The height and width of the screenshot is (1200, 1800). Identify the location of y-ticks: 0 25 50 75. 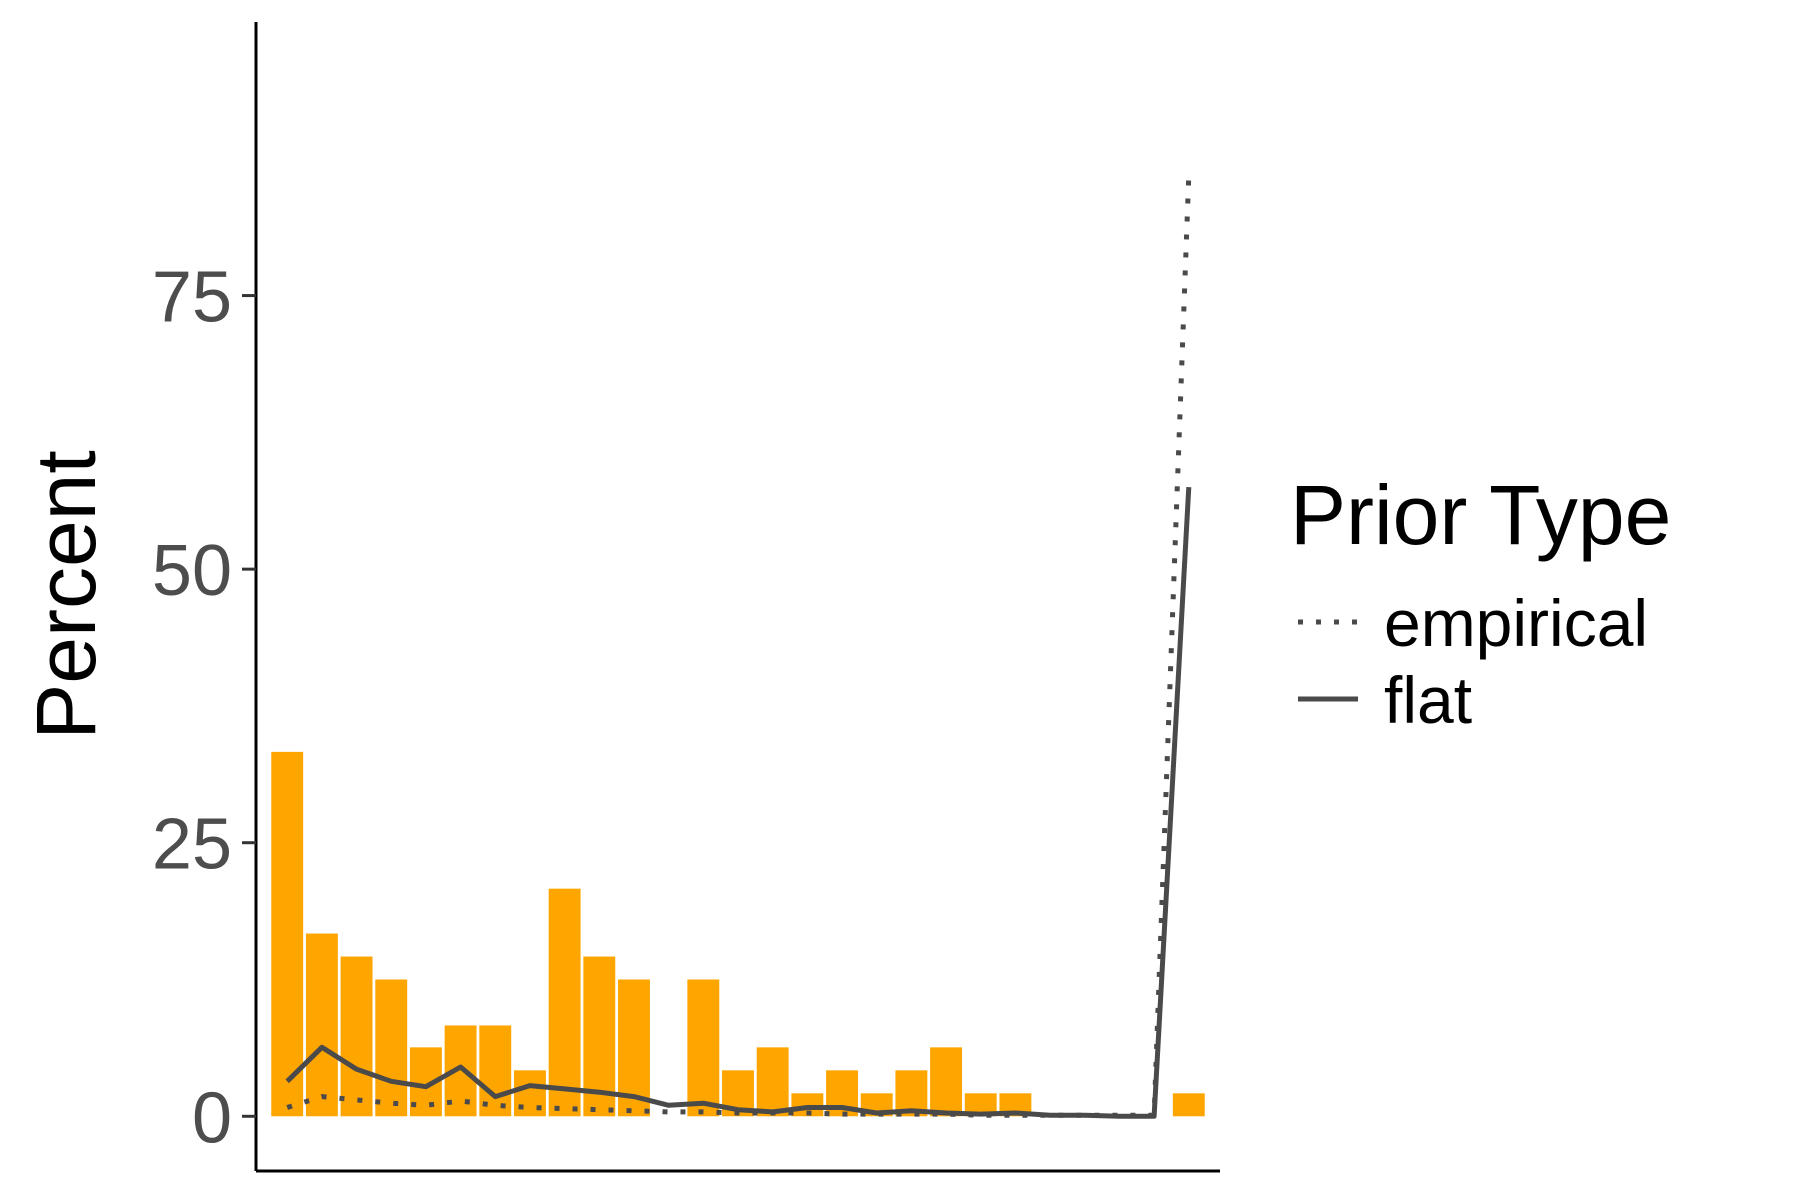
(204, 708).